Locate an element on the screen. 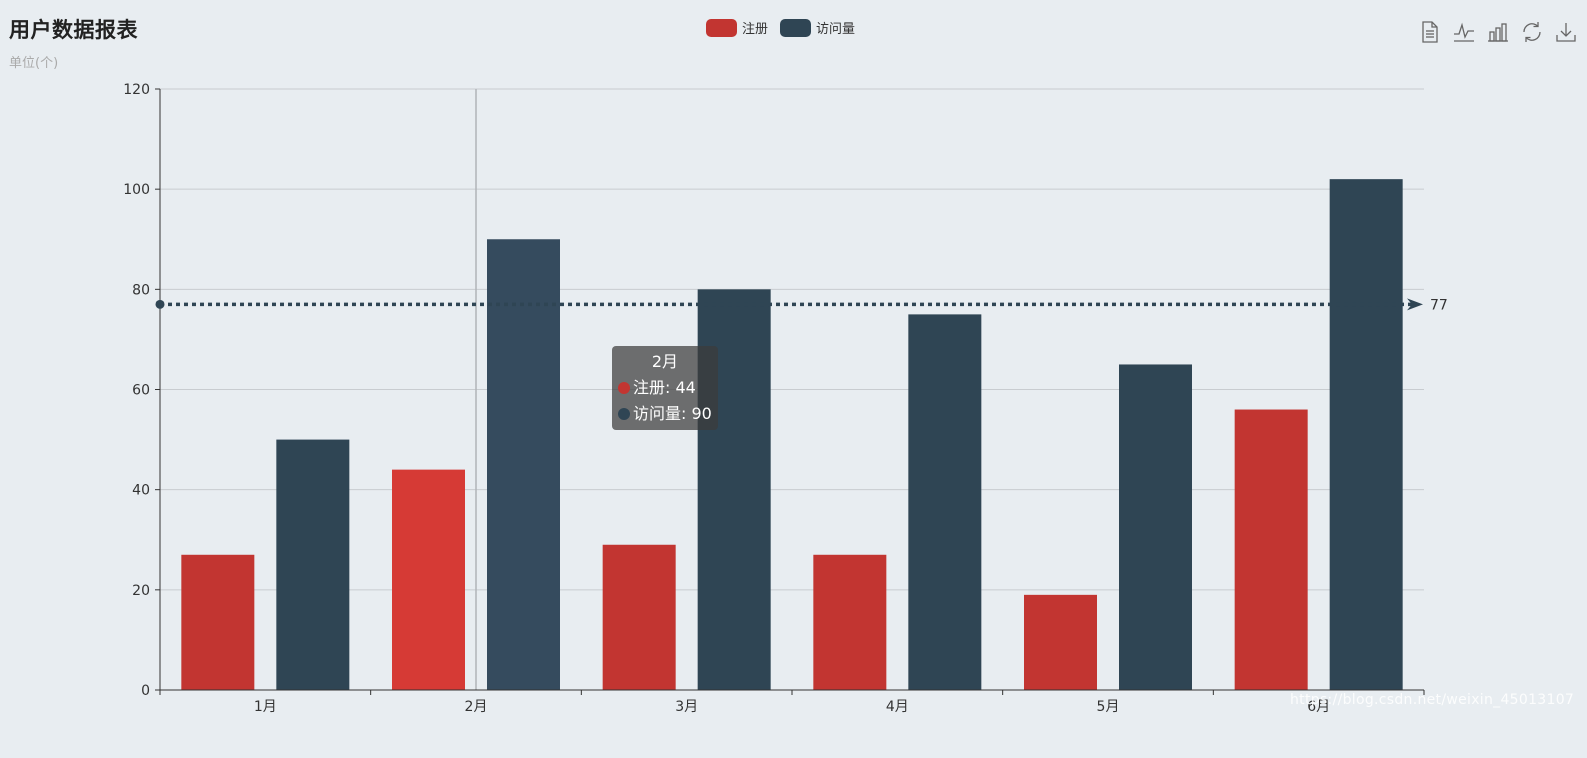 The width and height of the screenshot is (1587, 758). legend-label-register: 注册 is located at coordinates (755, 29).